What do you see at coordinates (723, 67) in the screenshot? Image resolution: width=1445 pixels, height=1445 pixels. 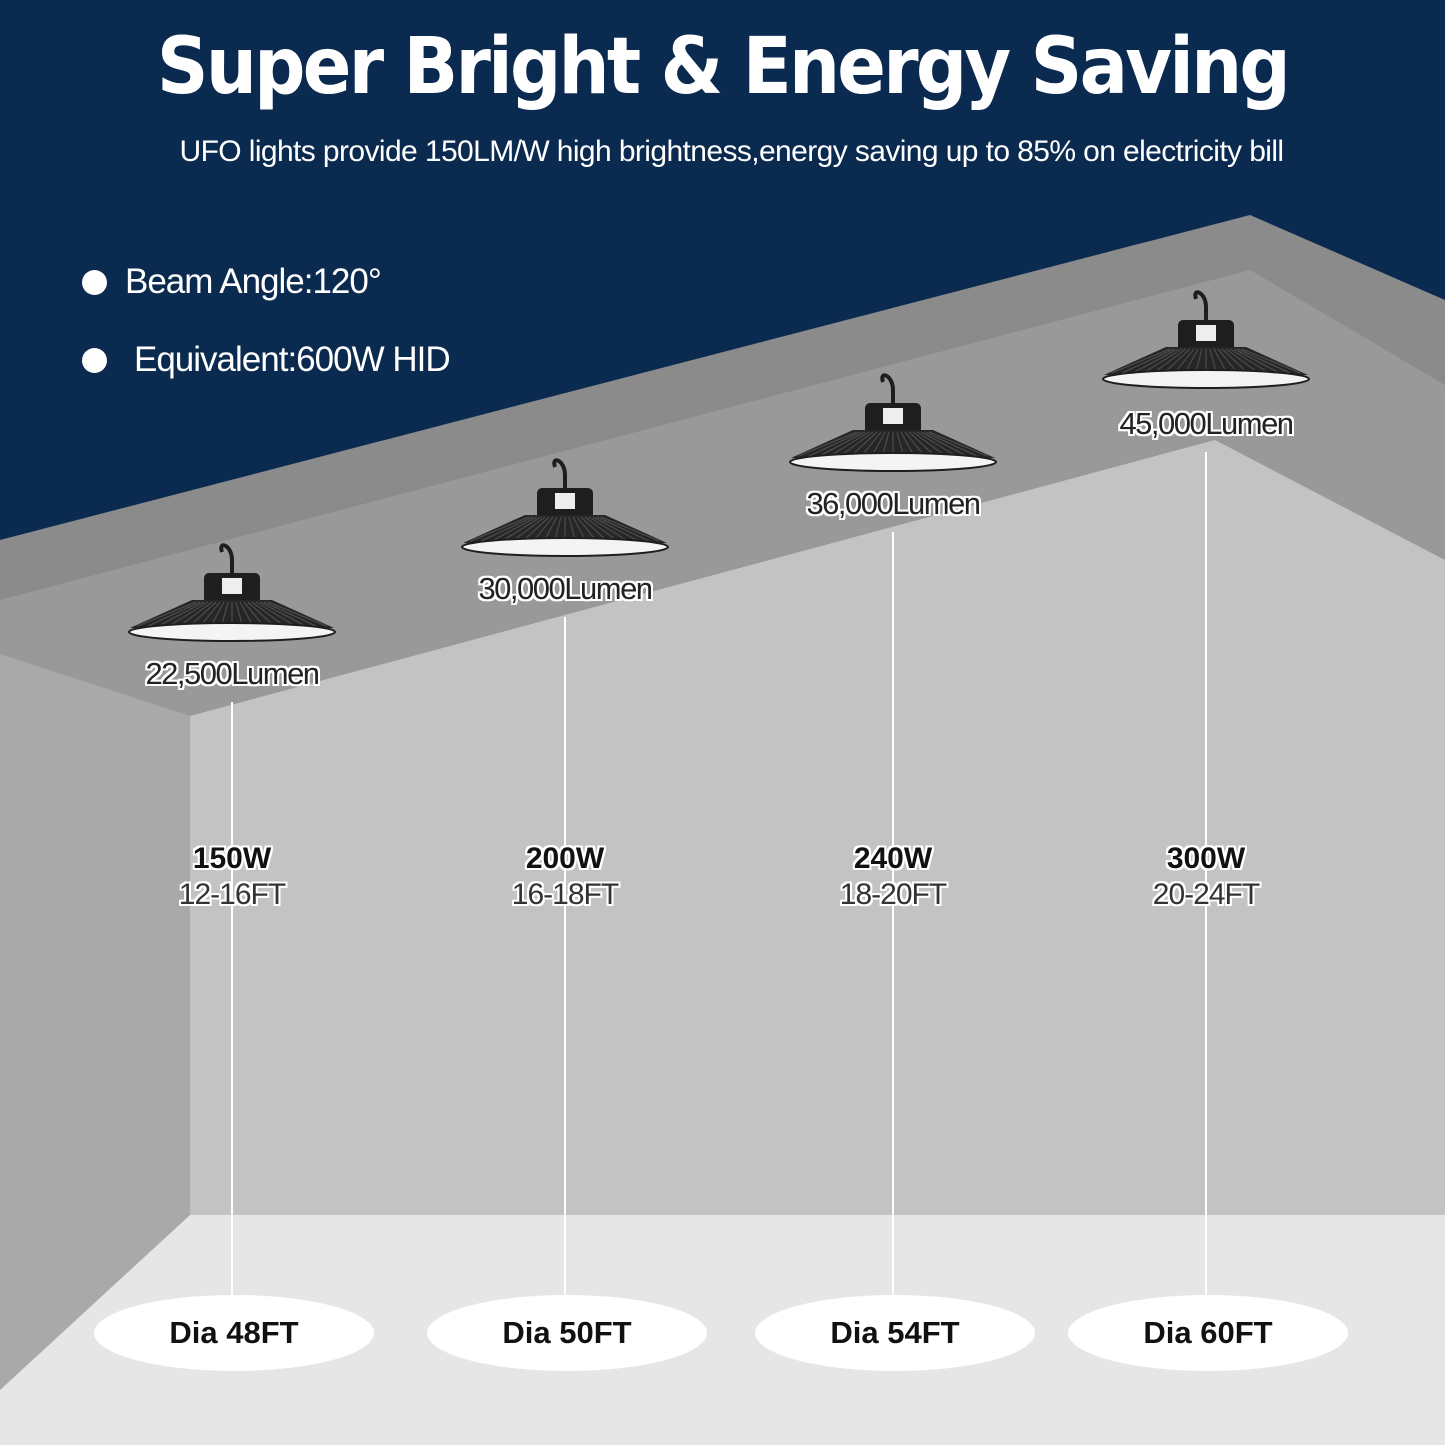 I see `page-title: Super Bright & Energy Saving` at bounding box center [723, 67].